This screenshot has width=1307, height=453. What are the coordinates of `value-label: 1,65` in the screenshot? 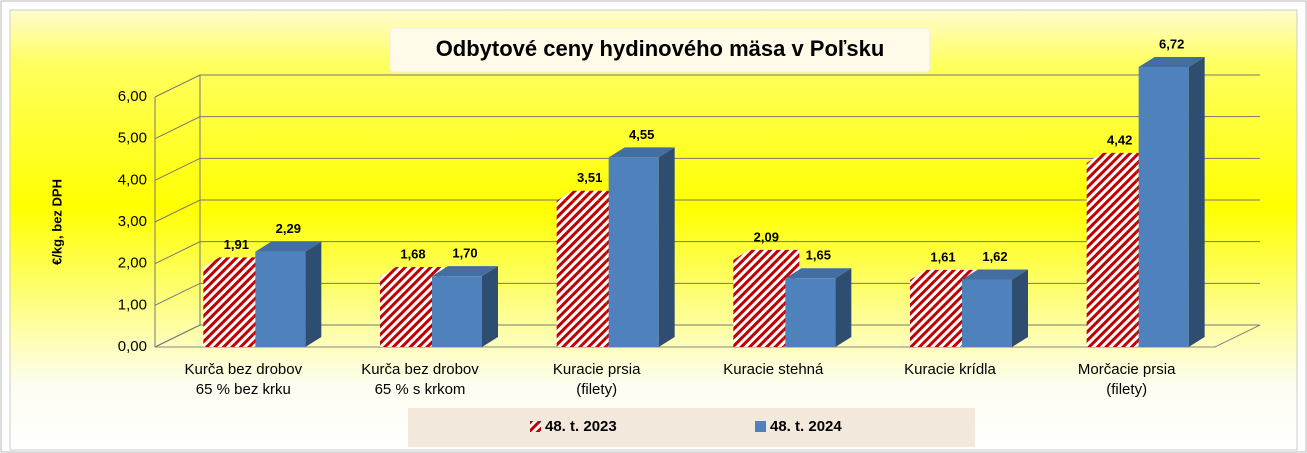 It's located at (818, 255).